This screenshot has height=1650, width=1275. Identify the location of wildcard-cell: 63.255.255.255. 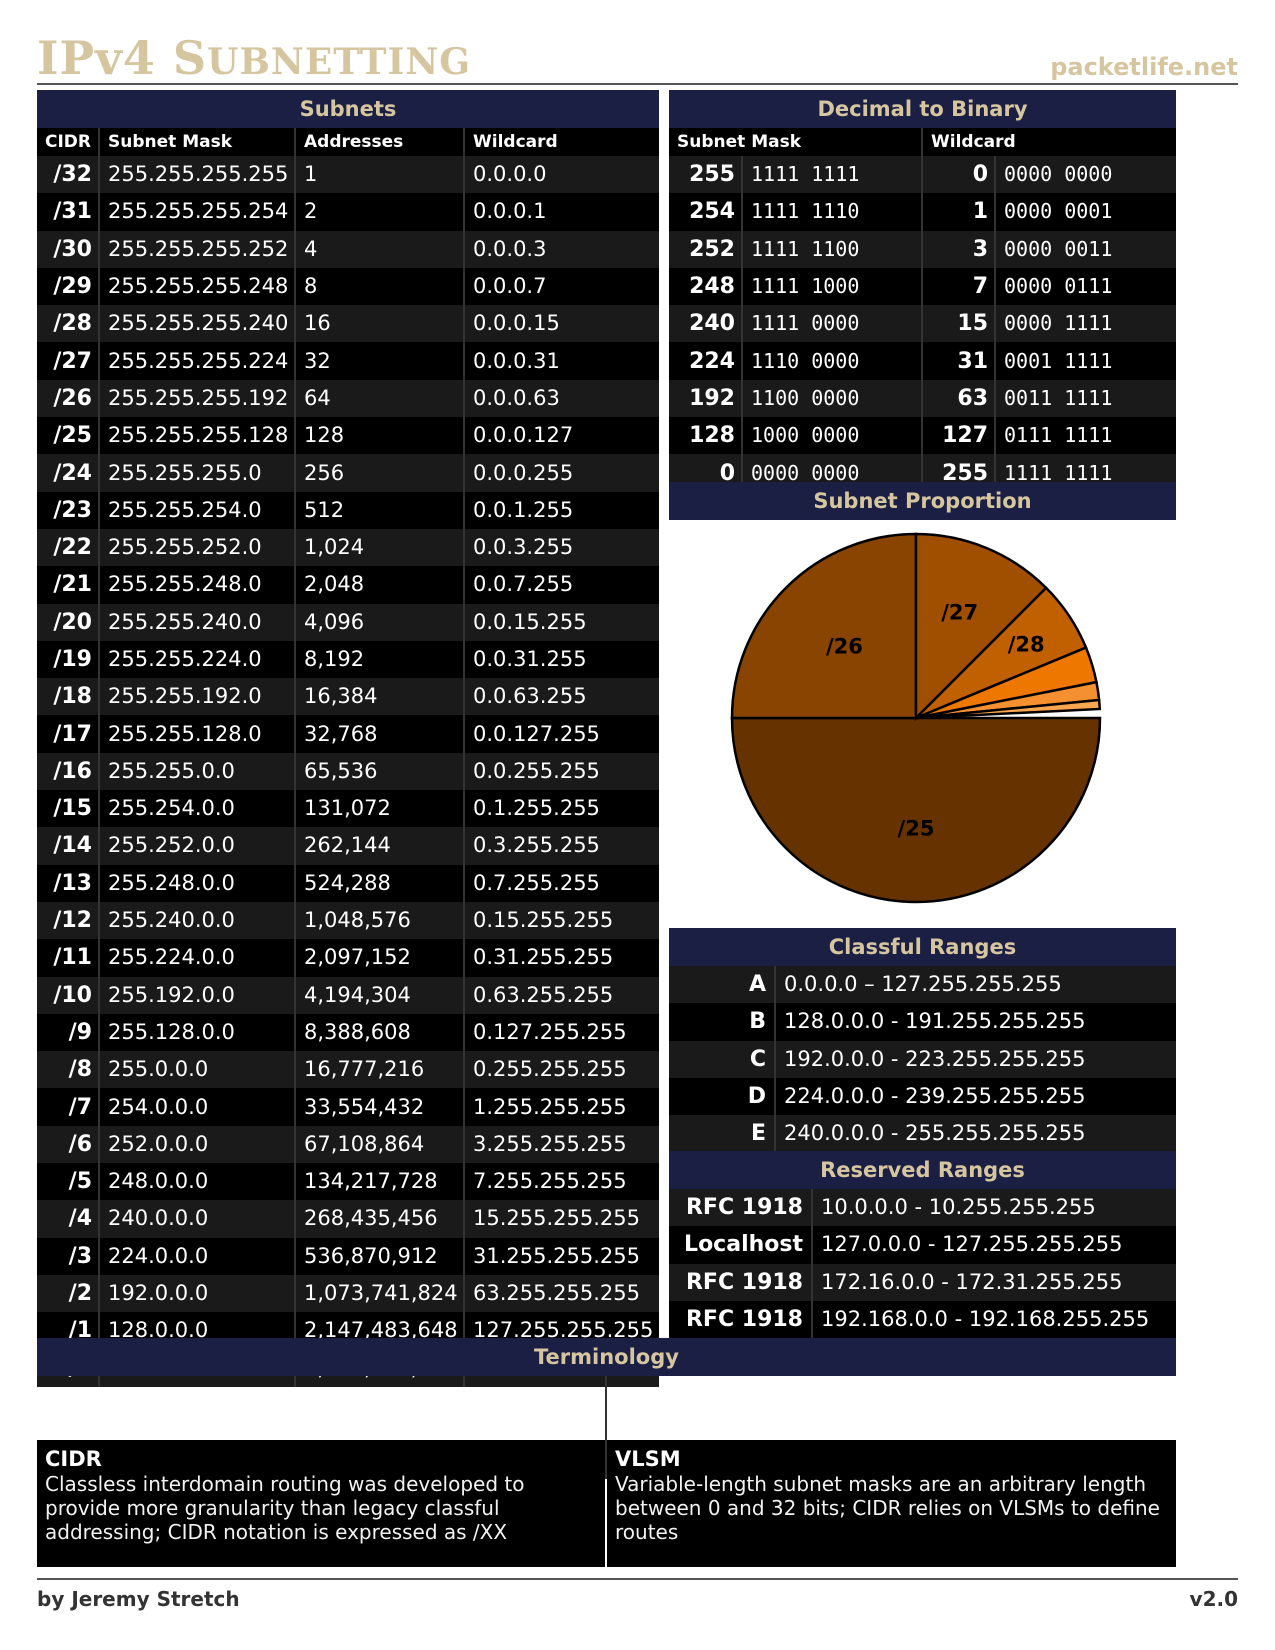
(561, 1293).